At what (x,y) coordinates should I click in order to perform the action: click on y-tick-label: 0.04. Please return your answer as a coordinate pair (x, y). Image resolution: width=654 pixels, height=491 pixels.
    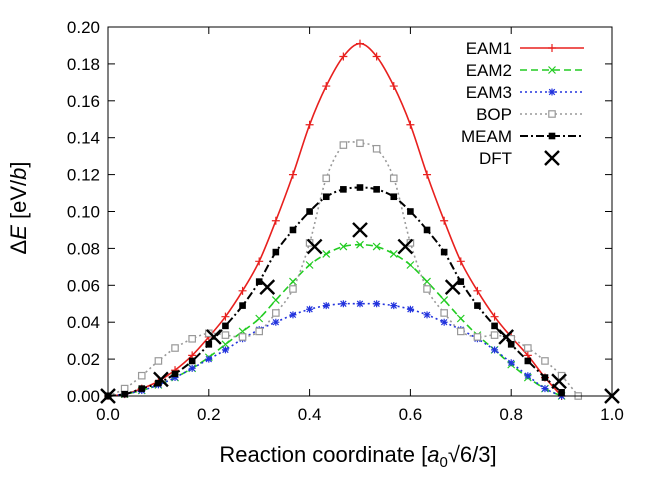
    Looking at the image, I should click on (83, 322).